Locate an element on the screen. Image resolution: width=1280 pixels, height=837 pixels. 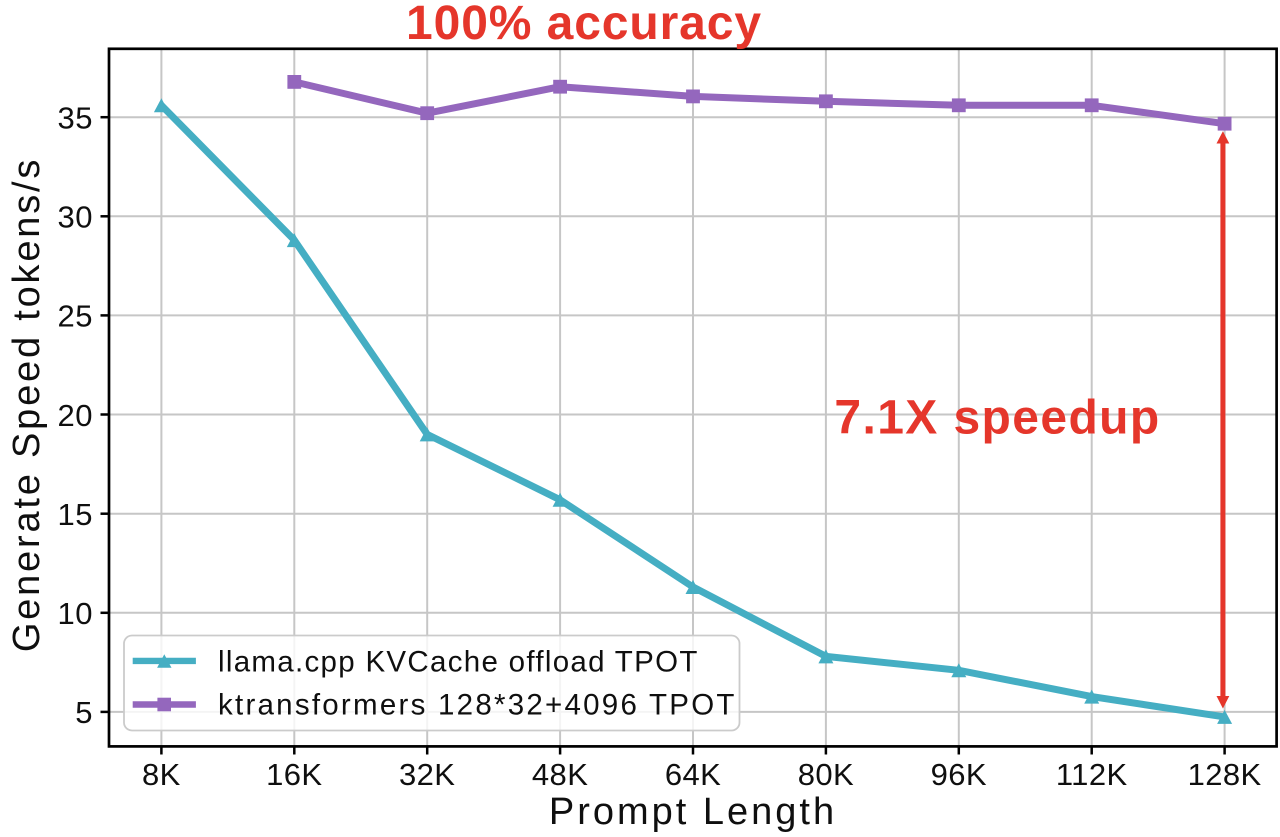
svg-text: 25 is located at coordinates (75, 316).